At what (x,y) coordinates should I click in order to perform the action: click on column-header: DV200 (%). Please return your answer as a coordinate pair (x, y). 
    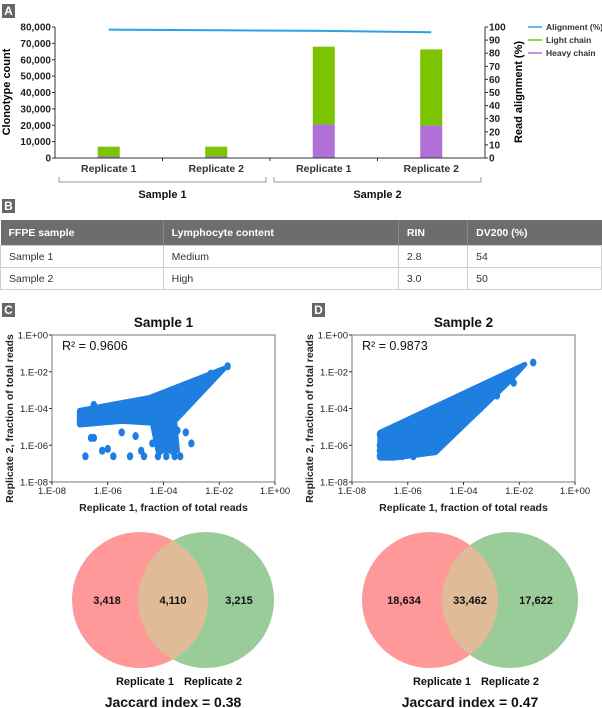
    Looking at the image, I should click on (534, 233).